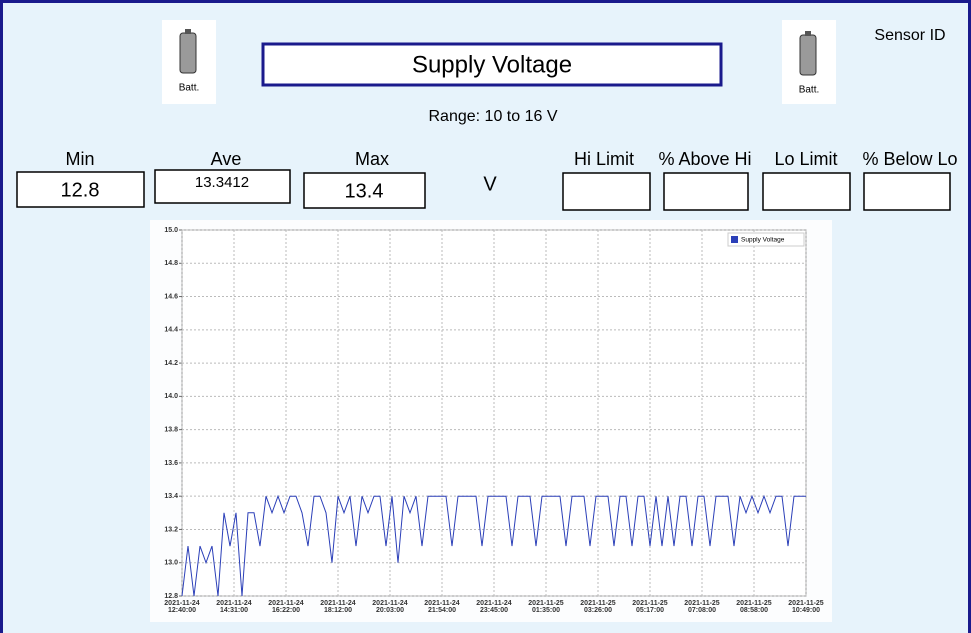 The width and height of the screenshot is (971, 633). I want to click on y-tick-label: 13.4, so click(171, 496).